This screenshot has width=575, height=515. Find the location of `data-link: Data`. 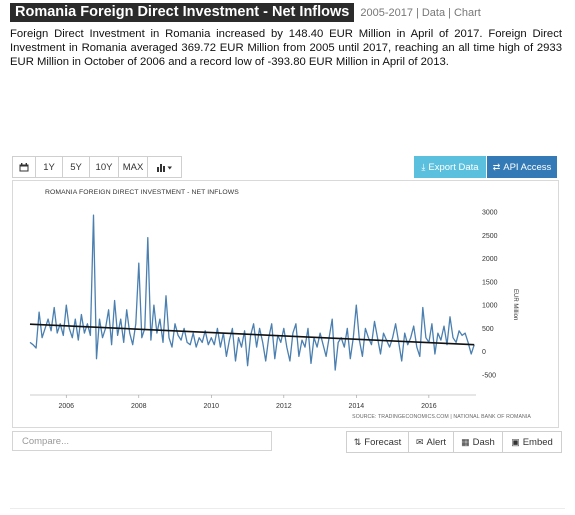

data-link: Data is located at coordinates (433, 12).